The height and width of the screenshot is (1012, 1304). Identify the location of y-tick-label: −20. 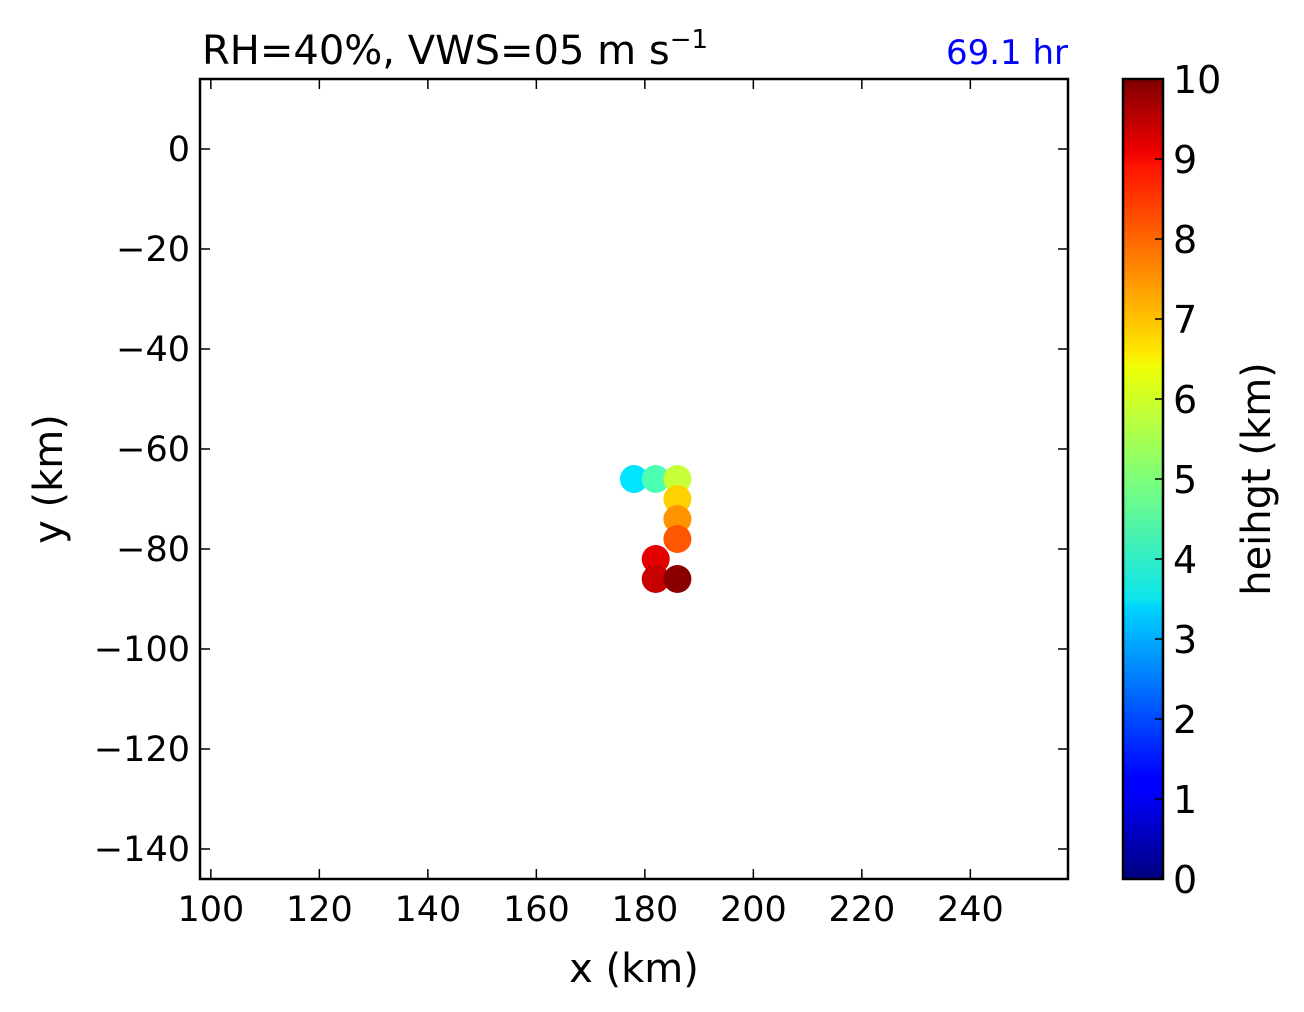
(153, 250).